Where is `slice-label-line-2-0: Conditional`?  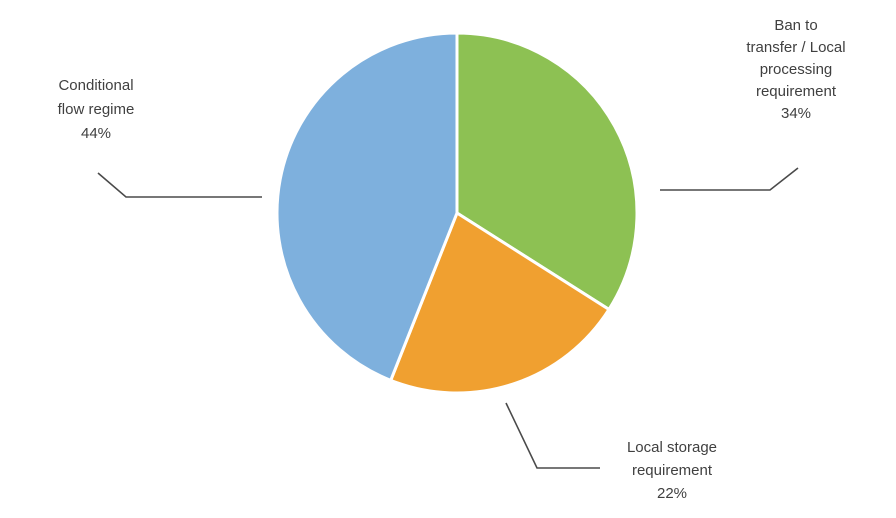 slice-label-line-2-0: Conditional is located at coordinates (95, 85).